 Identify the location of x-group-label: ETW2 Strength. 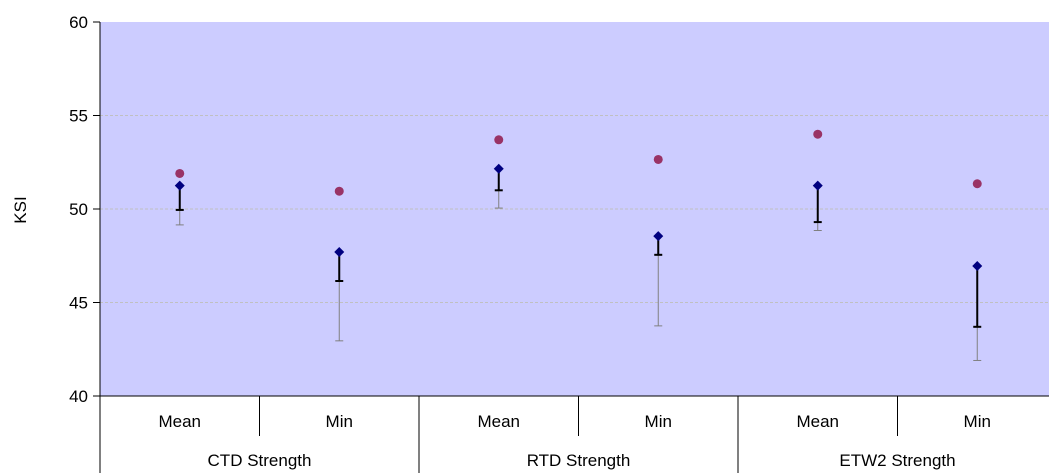
(897, 460).